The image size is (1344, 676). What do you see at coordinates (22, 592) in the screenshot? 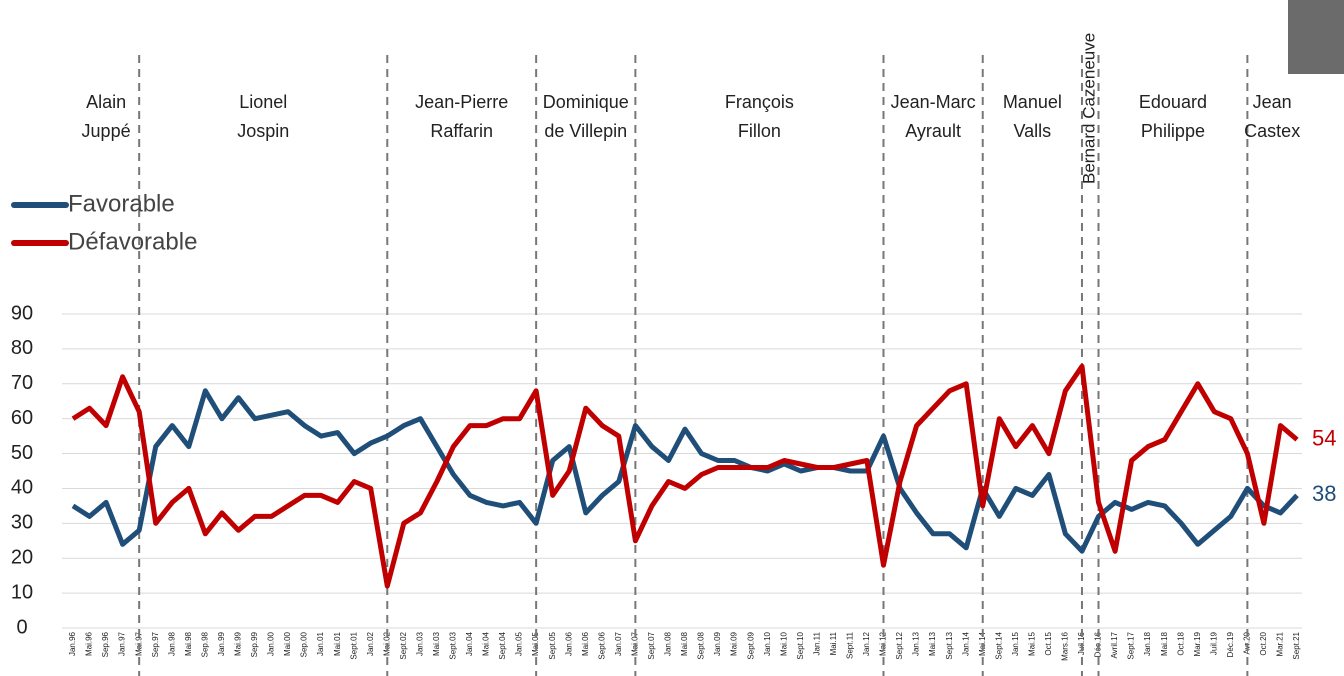
I see `y-tick-label: 10` at bounding box center [22, 592].